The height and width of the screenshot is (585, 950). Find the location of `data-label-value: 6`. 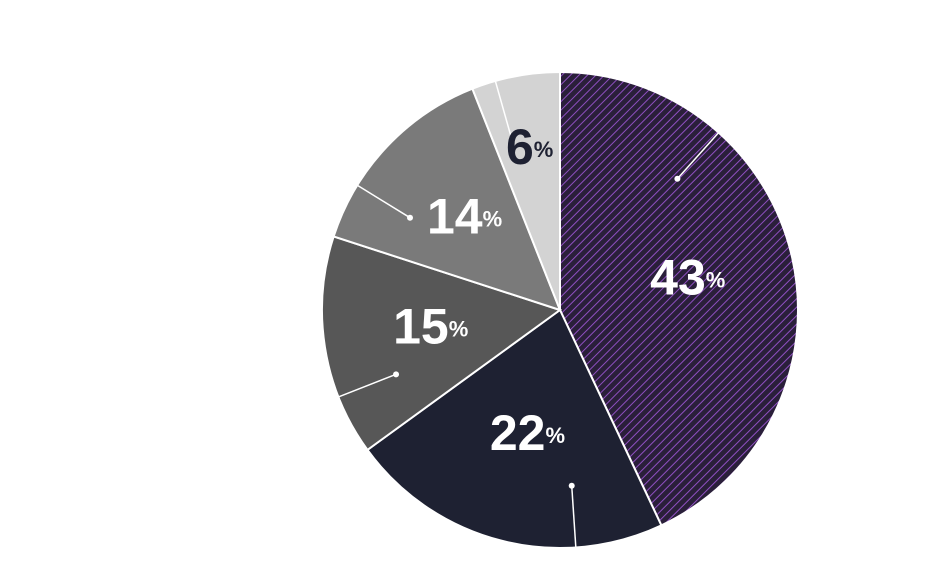

data-label-value: 6 is located at coordinates (520, 147).